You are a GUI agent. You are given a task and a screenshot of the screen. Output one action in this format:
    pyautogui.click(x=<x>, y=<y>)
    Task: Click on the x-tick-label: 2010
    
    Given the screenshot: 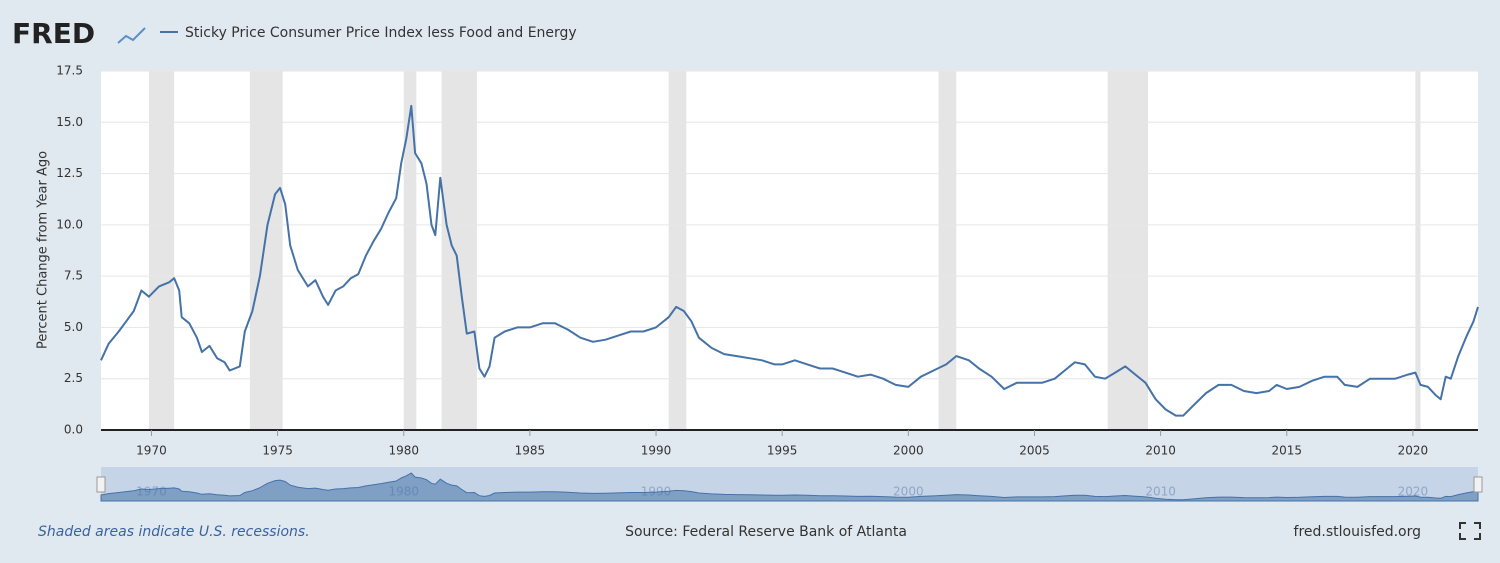 What is the action you would take?
    pyautogui.click(x=1160, y=451)
    